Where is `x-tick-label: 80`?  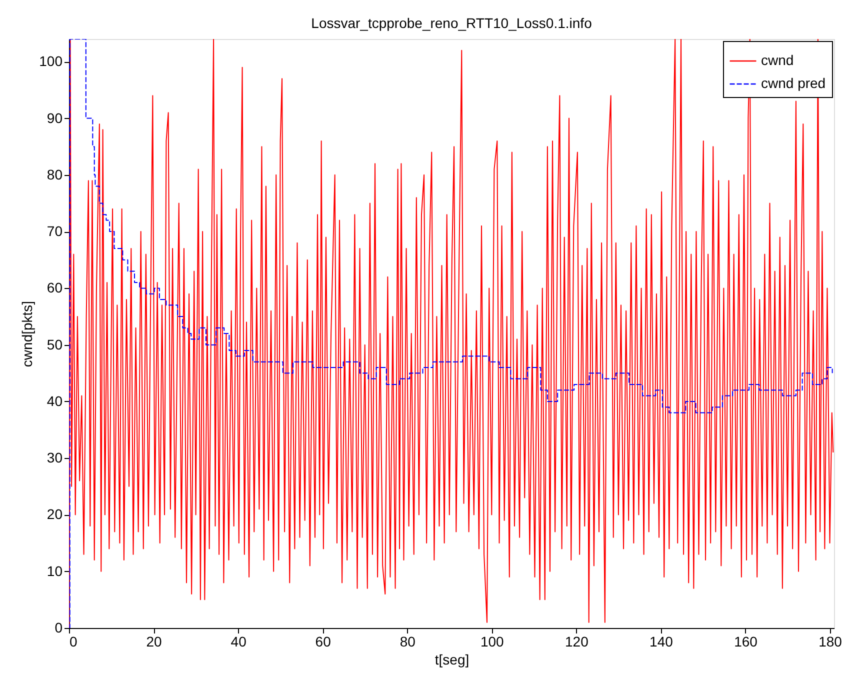 x-tick-label: 80 is located at coordinates (408, 642).